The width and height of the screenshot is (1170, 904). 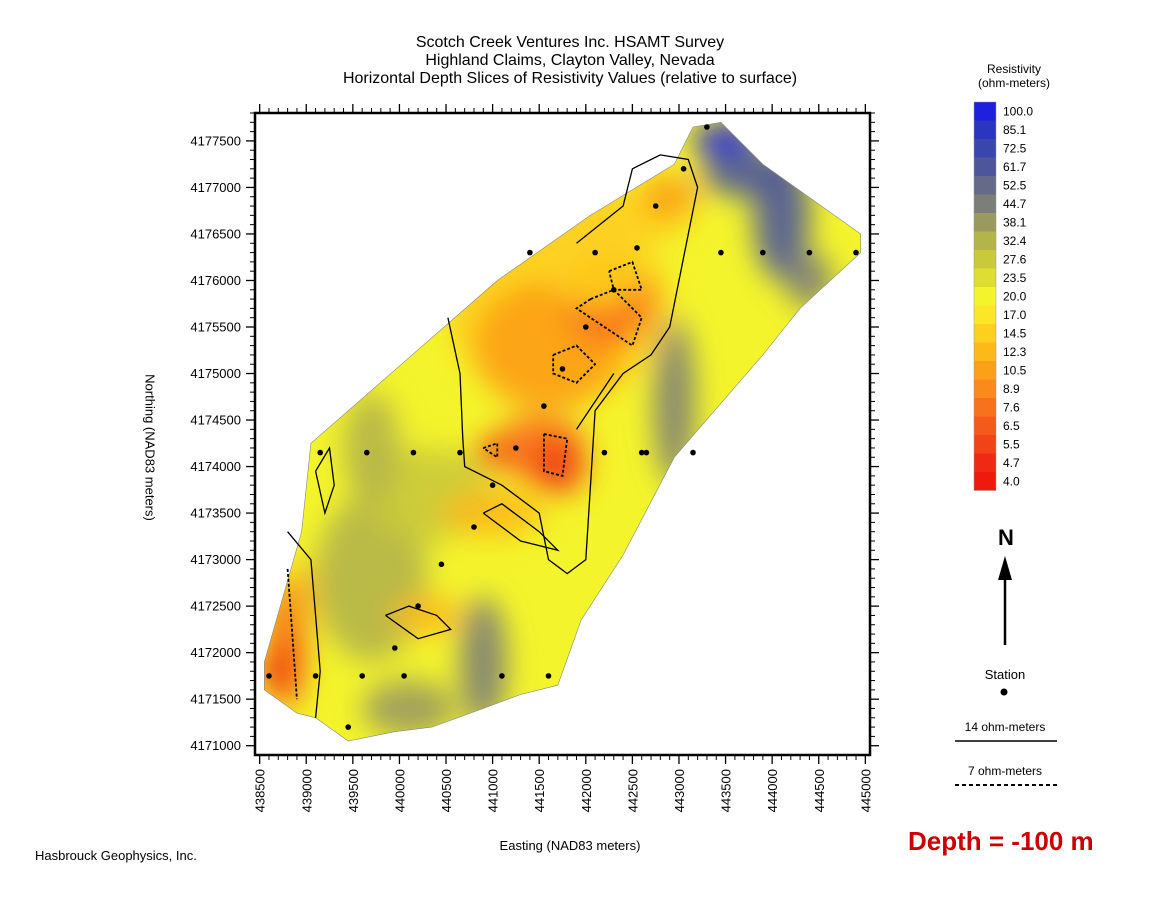 What do you see at coordinates (1011, 389) in the screenshot?
I see `colorbar-tick-label: 8.9` at bounding box center [1011, 389].